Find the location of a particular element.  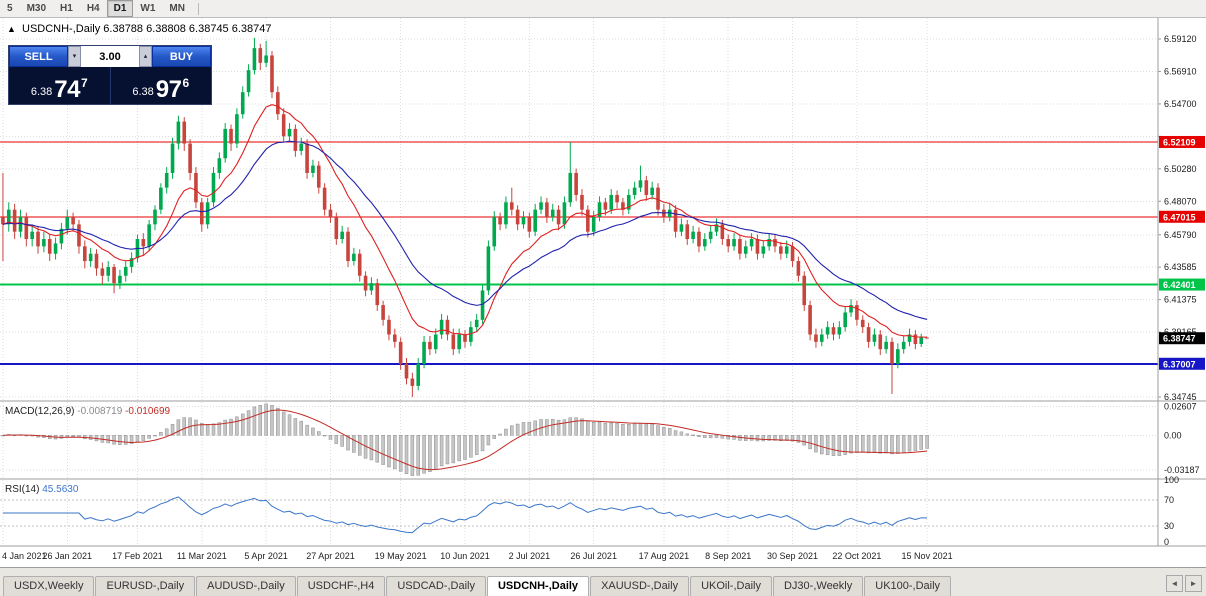

svg-text: 6.56910 is located at coordinates (1180, 71).